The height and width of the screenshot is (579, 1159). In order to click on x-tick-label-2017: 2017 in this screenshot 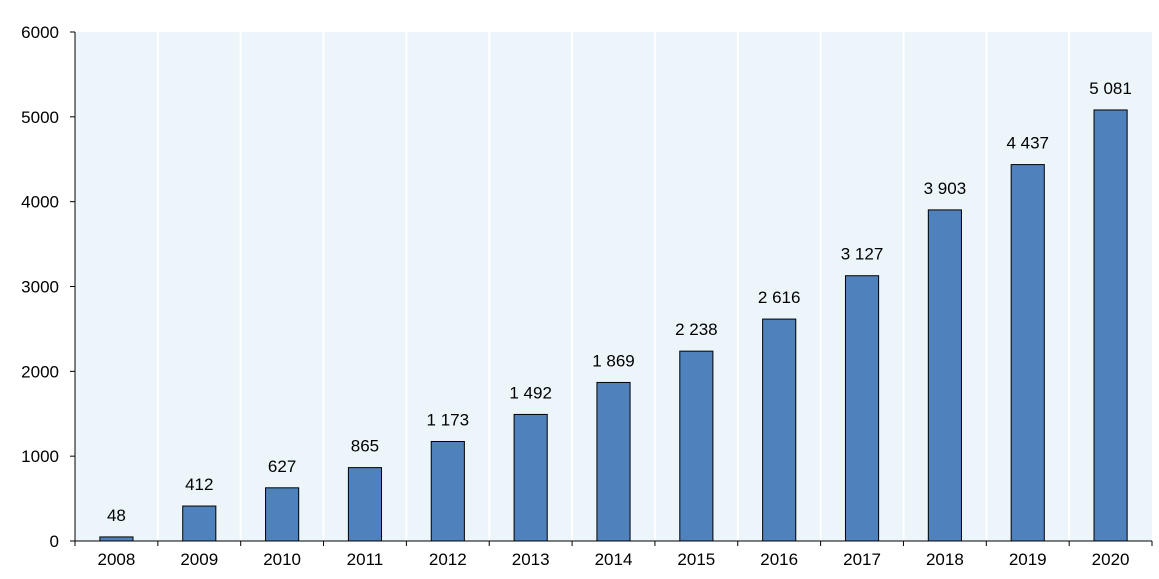, I will do `click(862, 559)`.